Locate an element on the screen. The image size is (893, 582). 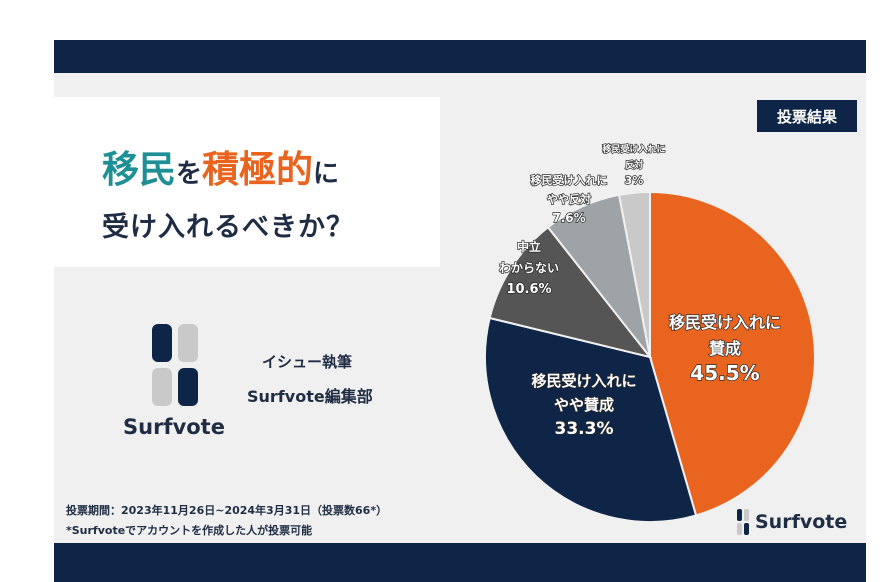
top-bar is located at coordinates (460, 56).